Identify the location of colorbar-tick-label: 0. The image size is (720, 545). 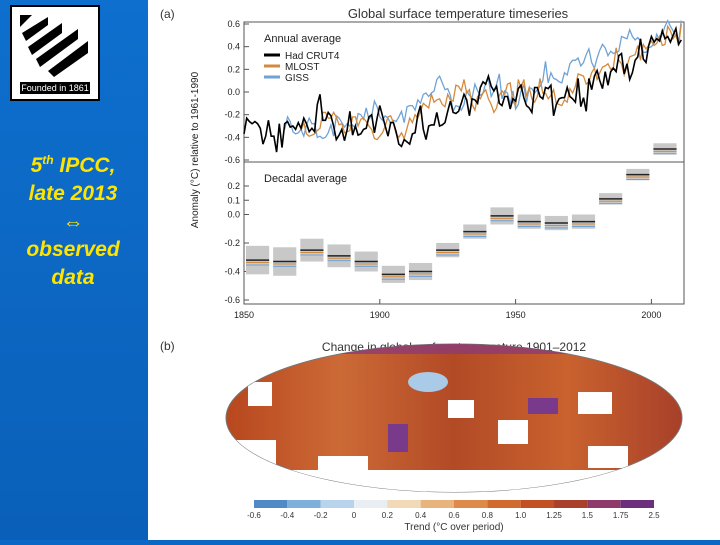
(354, 515).